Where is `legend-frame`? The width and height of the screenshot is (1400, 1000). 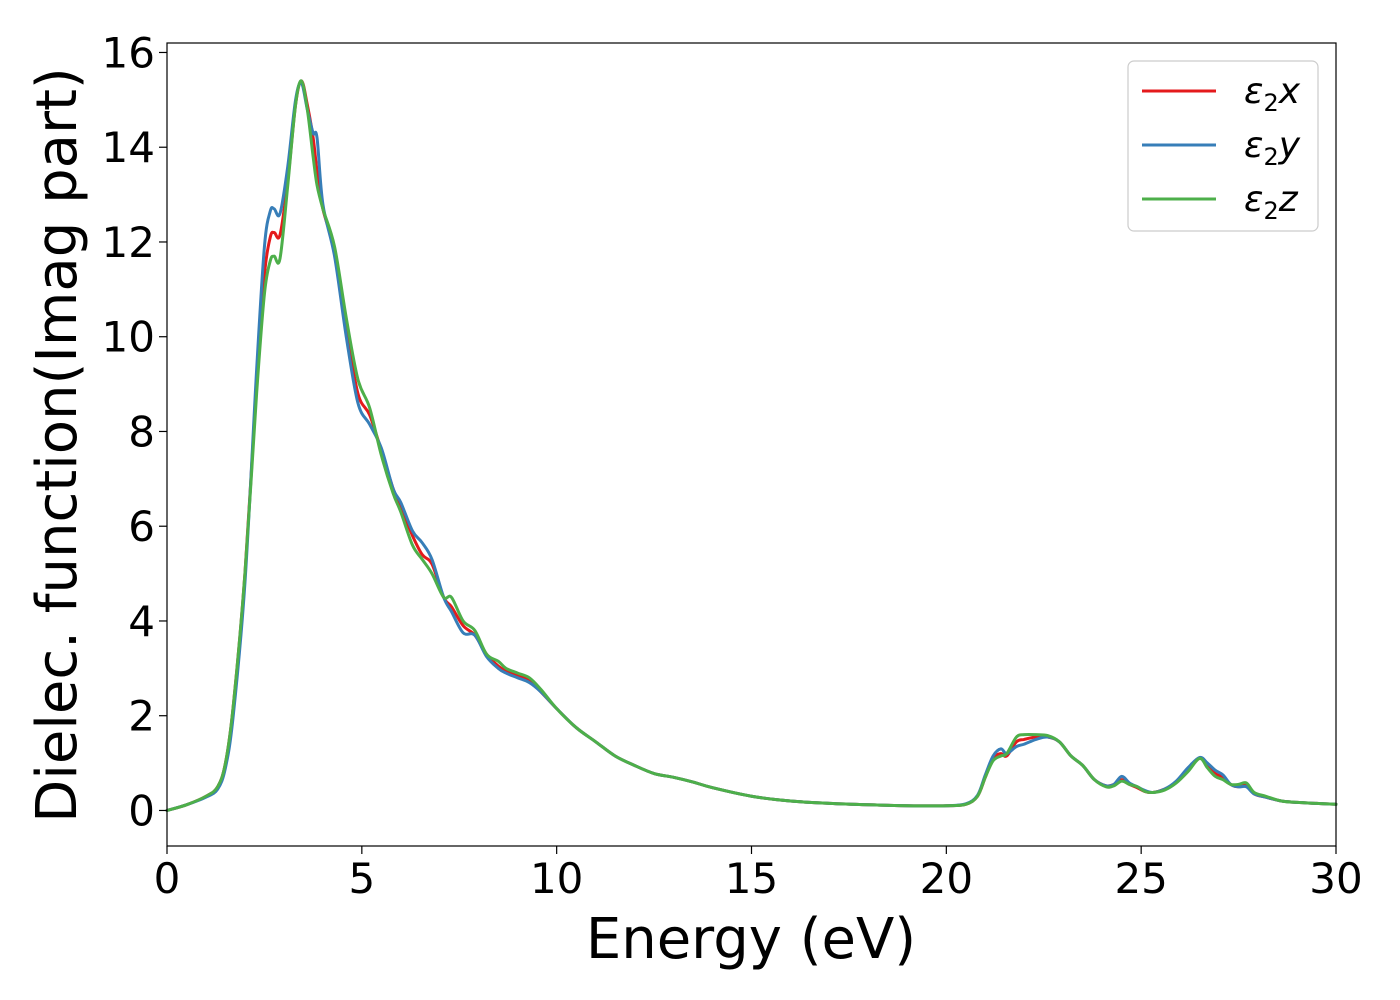 legend-frame is located at coordinates (1223, 146).